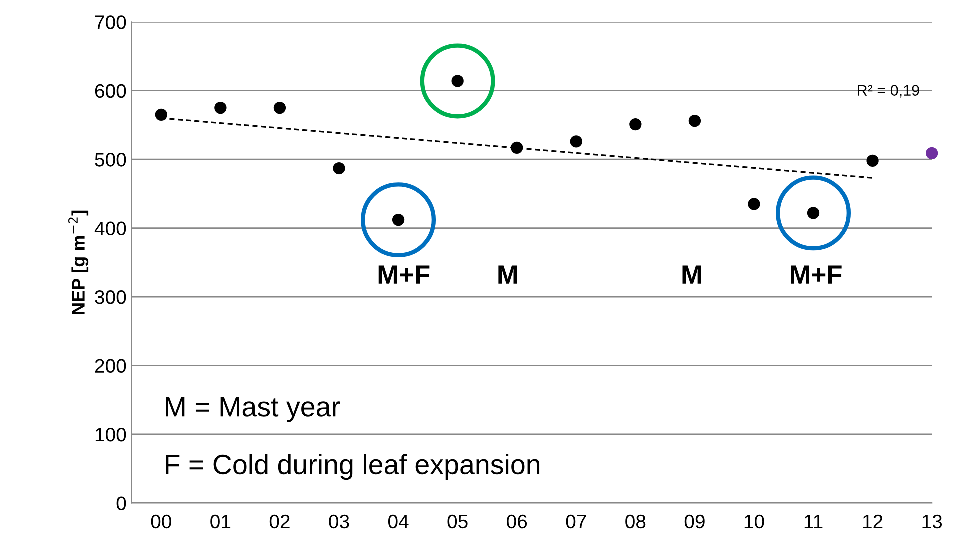 The image size is (976, 553). I want to click on x-tick-label: 11, so click(813, 521).